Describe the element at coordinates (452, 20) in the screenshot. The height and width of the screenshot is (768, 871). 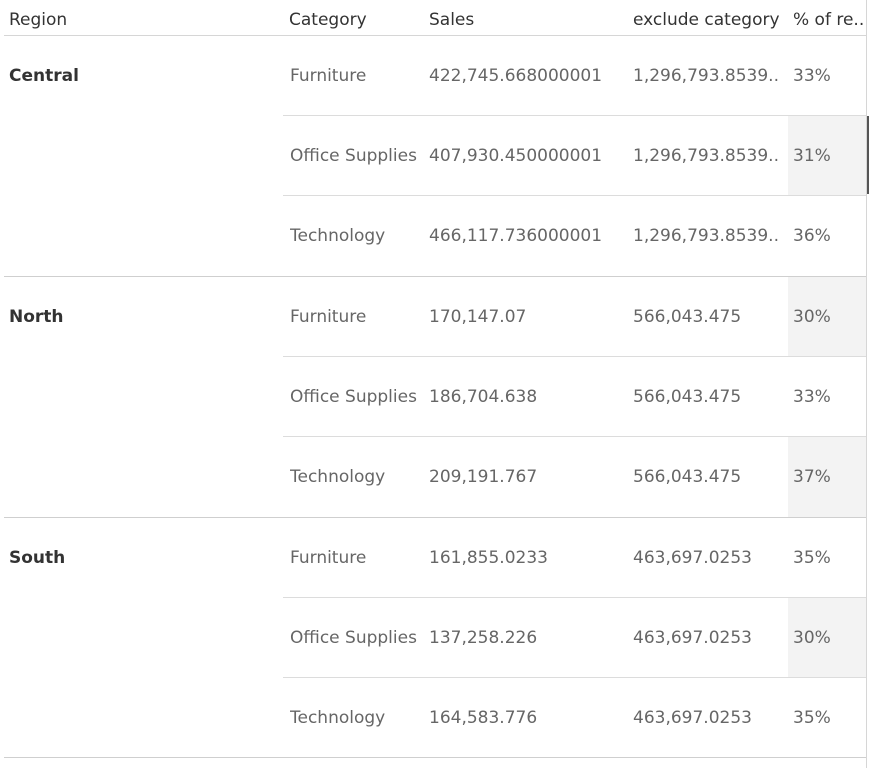
I see `header-sales: Sales` at that location.